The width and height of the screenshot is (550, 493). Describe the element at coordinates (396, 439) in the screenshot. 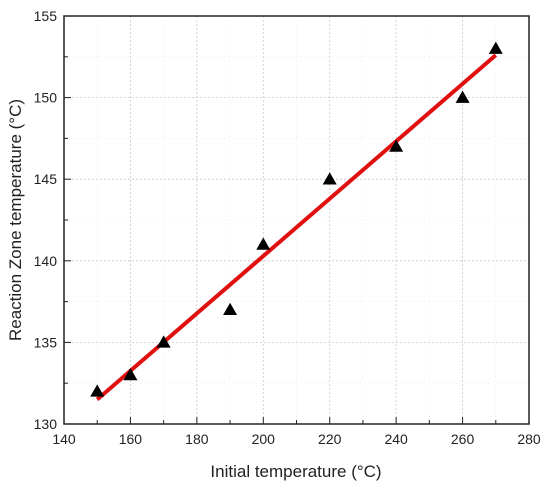

I see `x-tick-label: 240` at that location.